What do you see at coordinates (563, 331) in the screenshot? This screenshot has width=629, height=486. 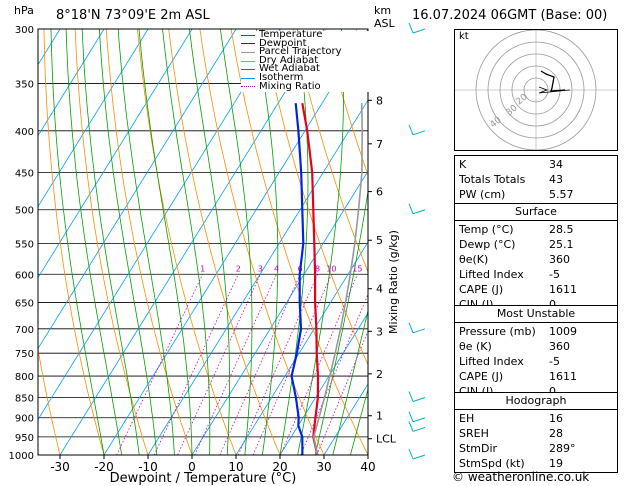 I see `row-value: 1009` at bounding box center [563, 331].